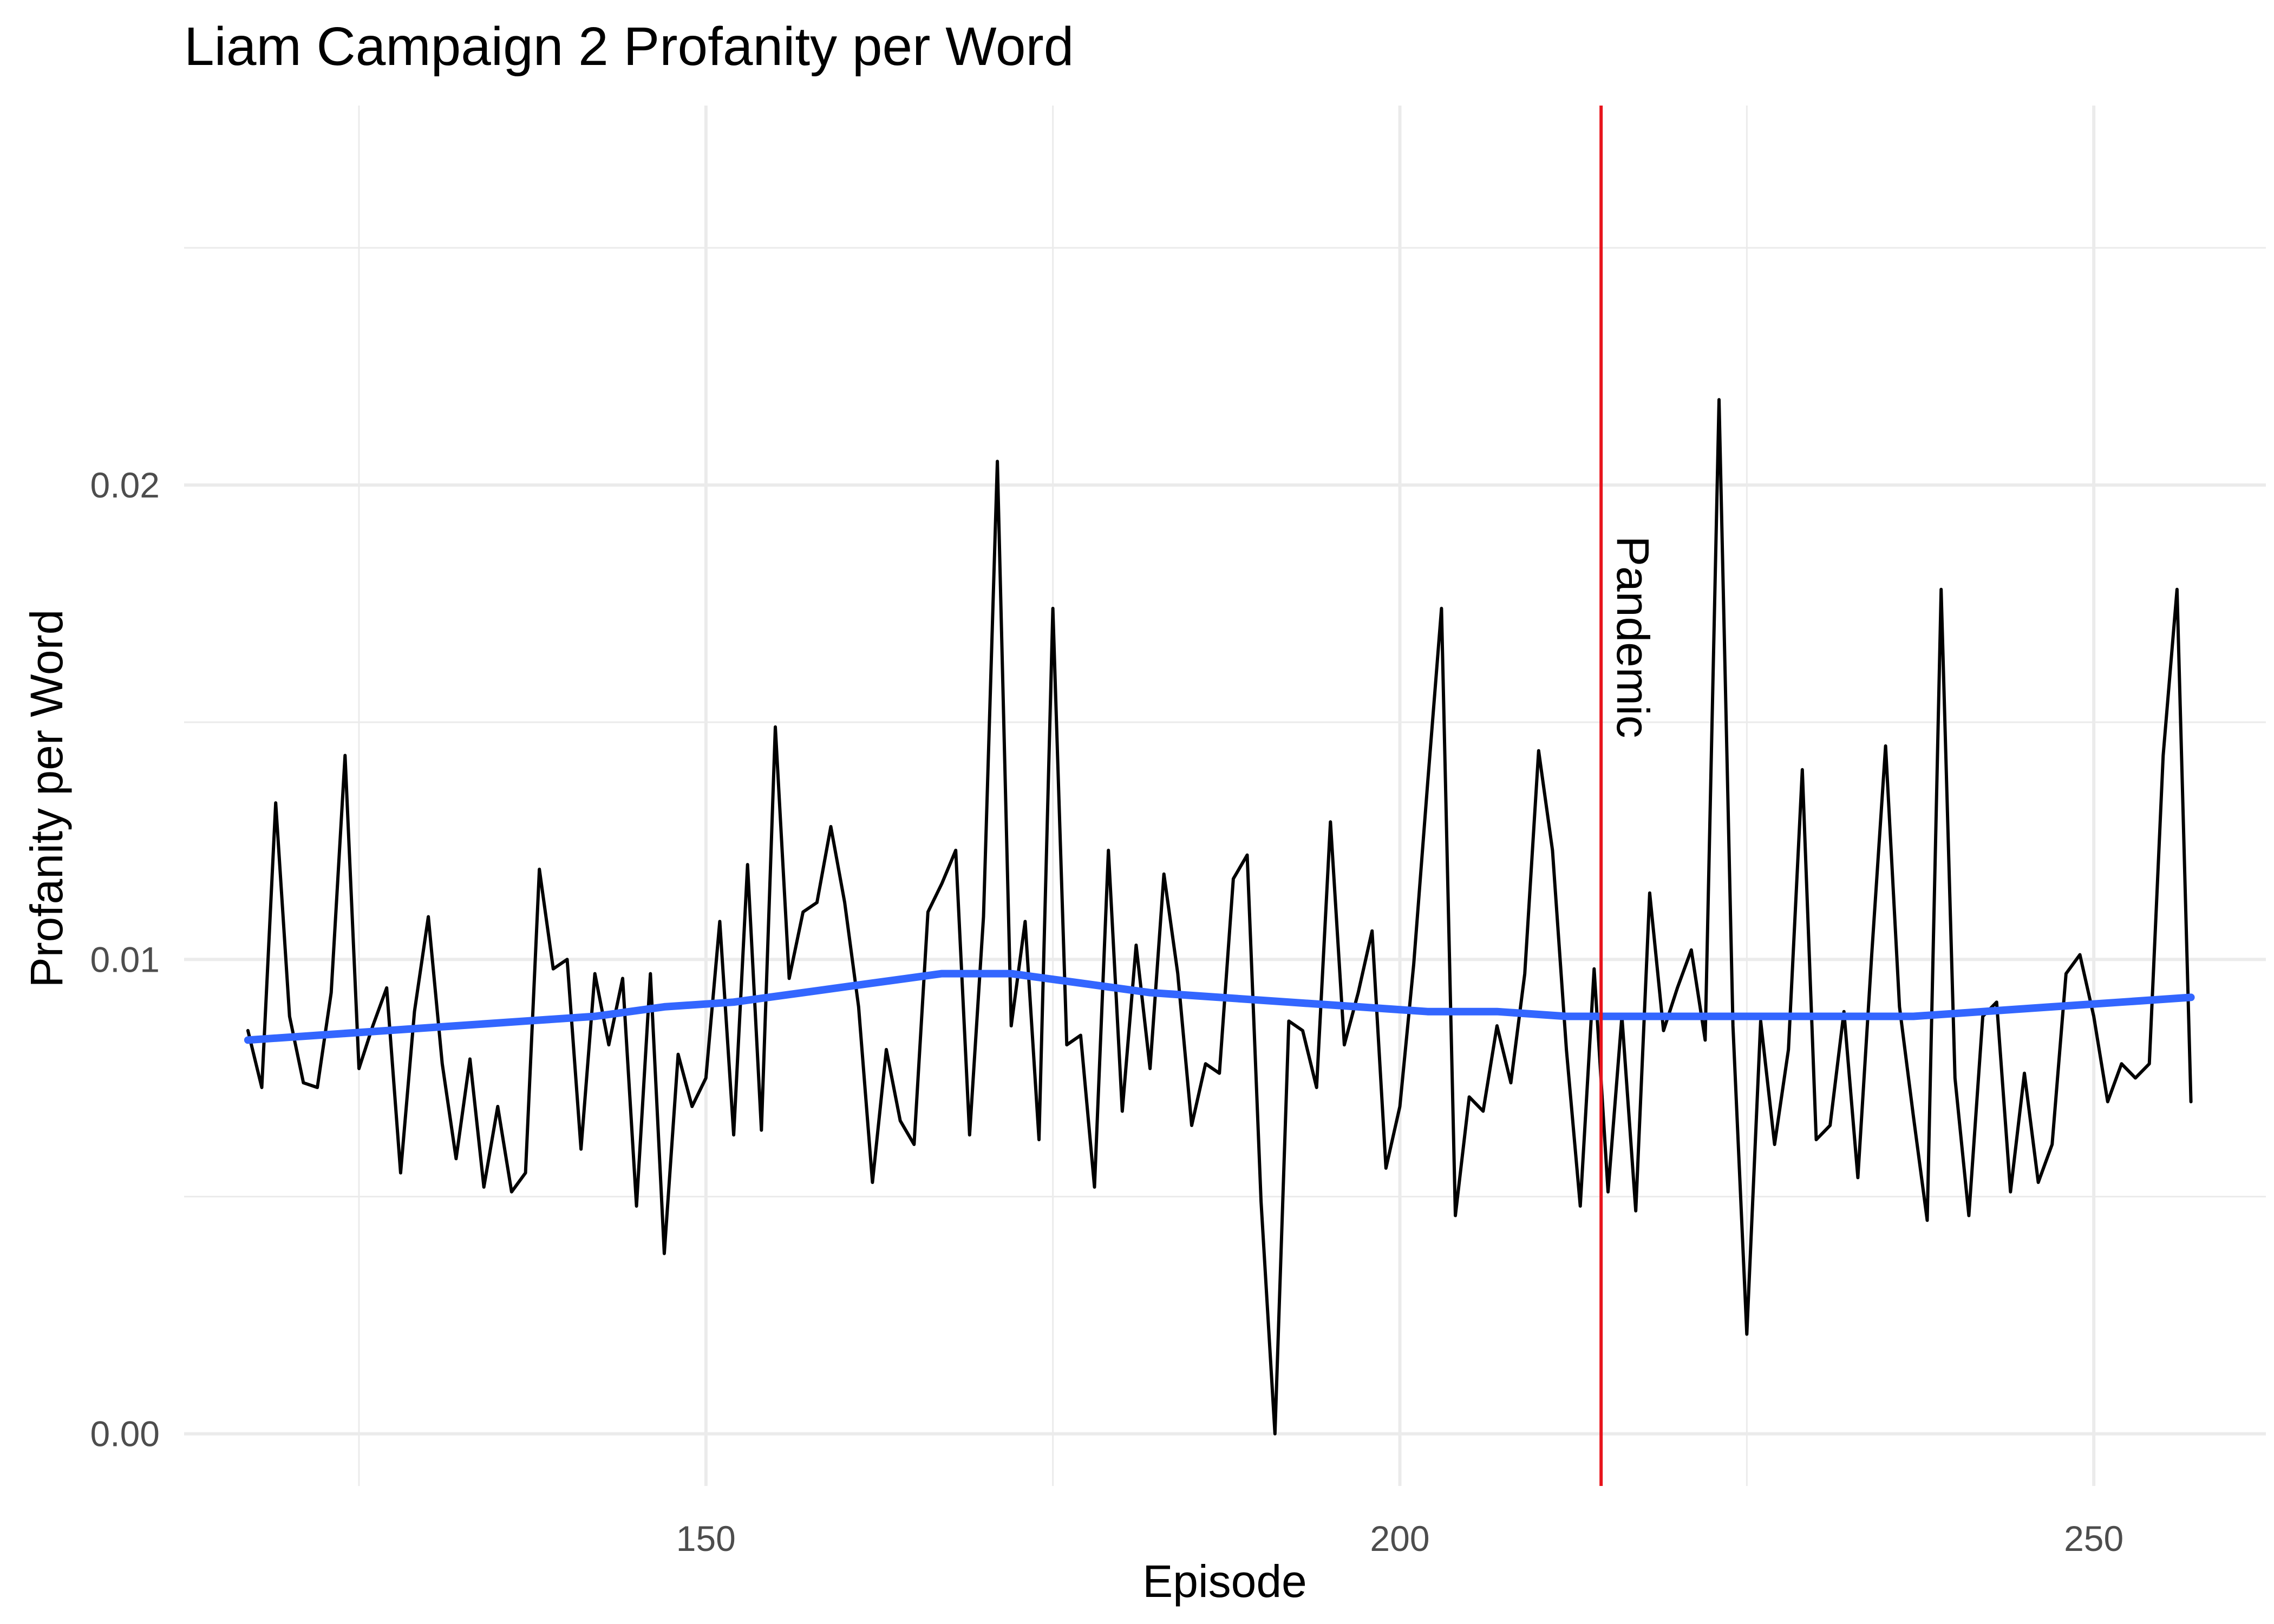 This screenshot has height=1624, width=2274. What do you see at coordinates (629, 46) in the screenshot?
I see `chart-title: Liam Campaign 2 Profanity per Word` at bounding box center [629, 46].